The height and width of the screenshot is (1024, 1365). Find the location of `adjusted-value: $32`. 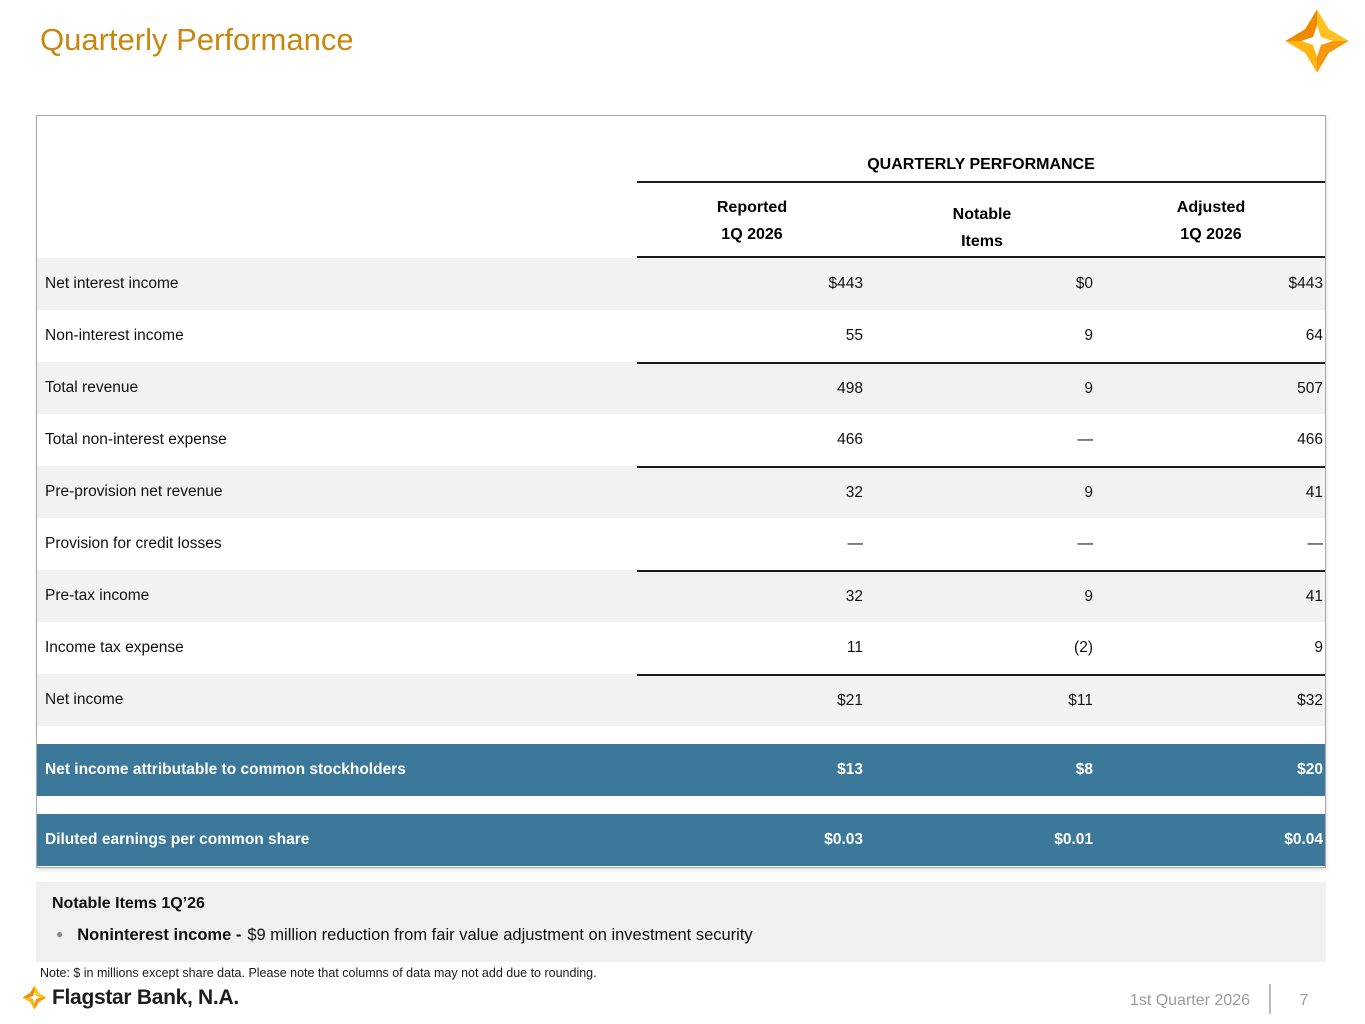

adjusted-value: $32 is located at coordinates (1211, 700).